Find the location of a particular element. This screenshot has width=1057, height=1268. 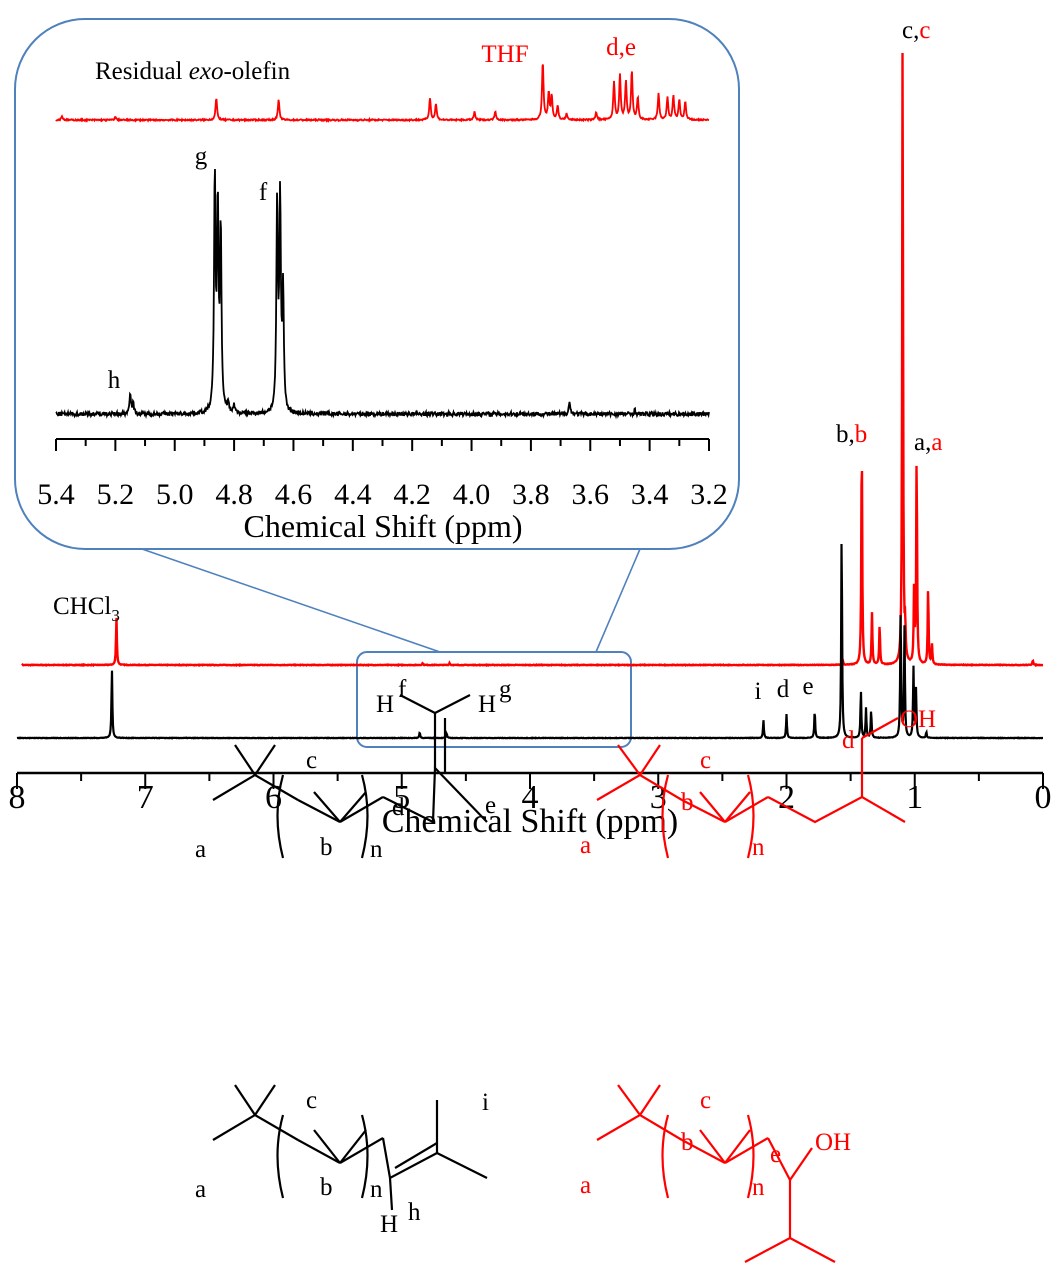

peak-label-h: h is located at coordinates (114, 380).